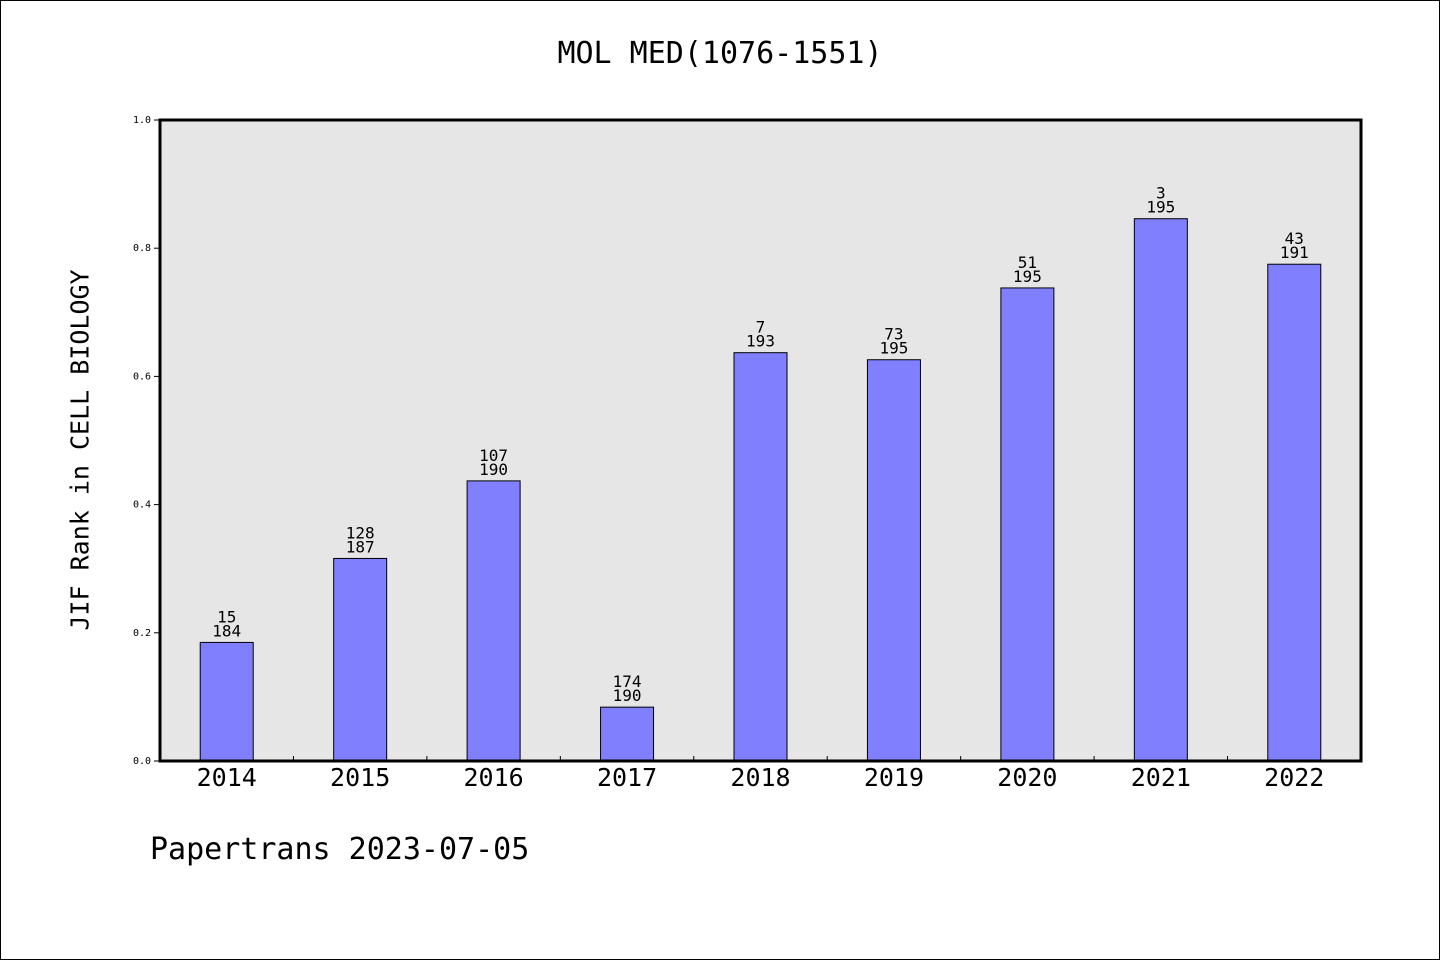 This screenshot has height=960, width=1440. What do you see at coordinates (1160, 207) in the screenshot?
I see `bar-label-total-2021: 195` at bounding box center [1160, 207].